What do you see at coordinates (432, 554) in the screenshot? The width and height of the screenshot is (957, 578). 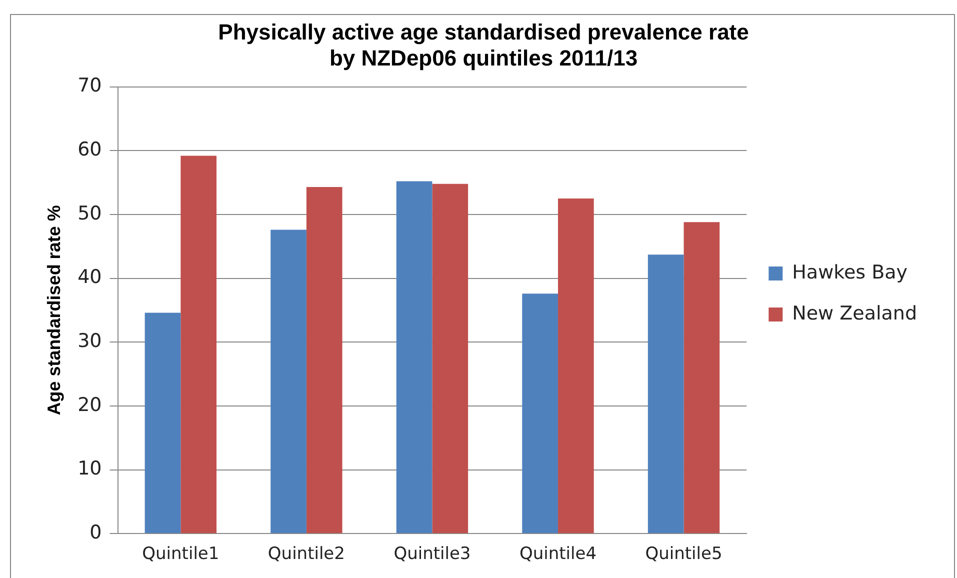 I see `x-tick-label: Quintile3` at bounding box center [432, 554].